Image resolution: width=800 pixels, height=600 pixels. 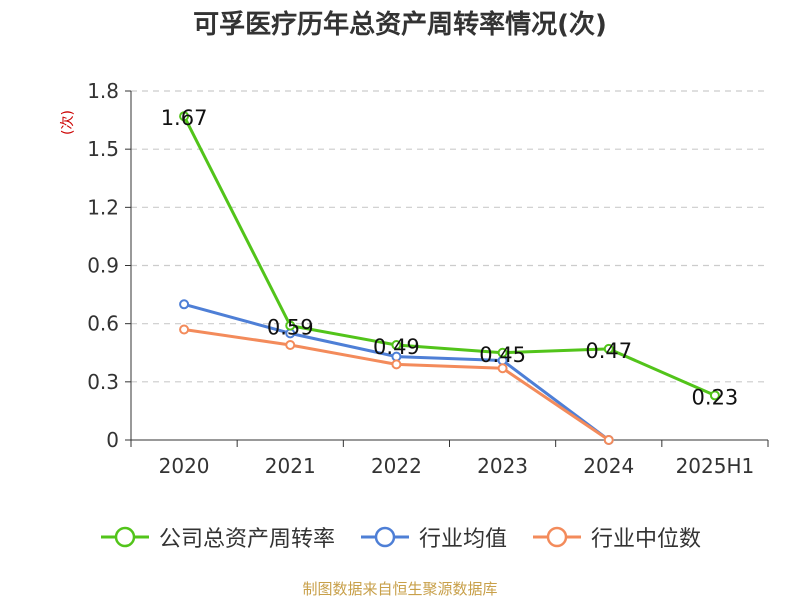 What do you see at coordinates (103, 266) in the screenshot?
I see `y-tick-label: 0.9` at bounding box center [103, 266].